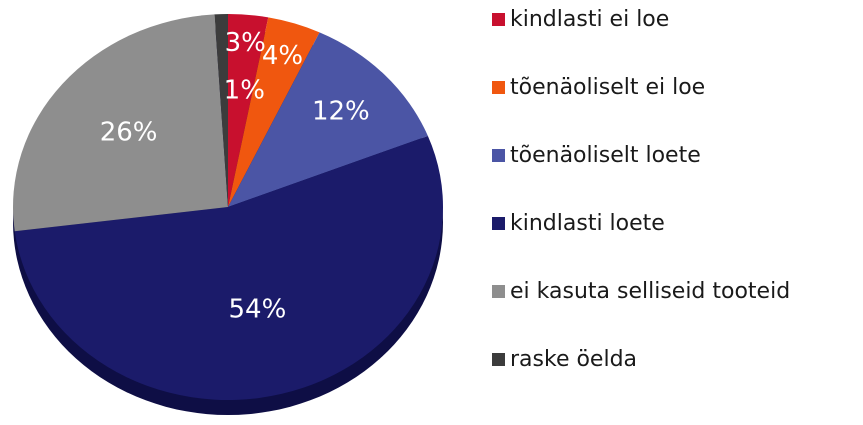 Image resolution: width=863 pixels, height=425 pixels. I want to click on legend-label: raske öelda, so click(573, 359).